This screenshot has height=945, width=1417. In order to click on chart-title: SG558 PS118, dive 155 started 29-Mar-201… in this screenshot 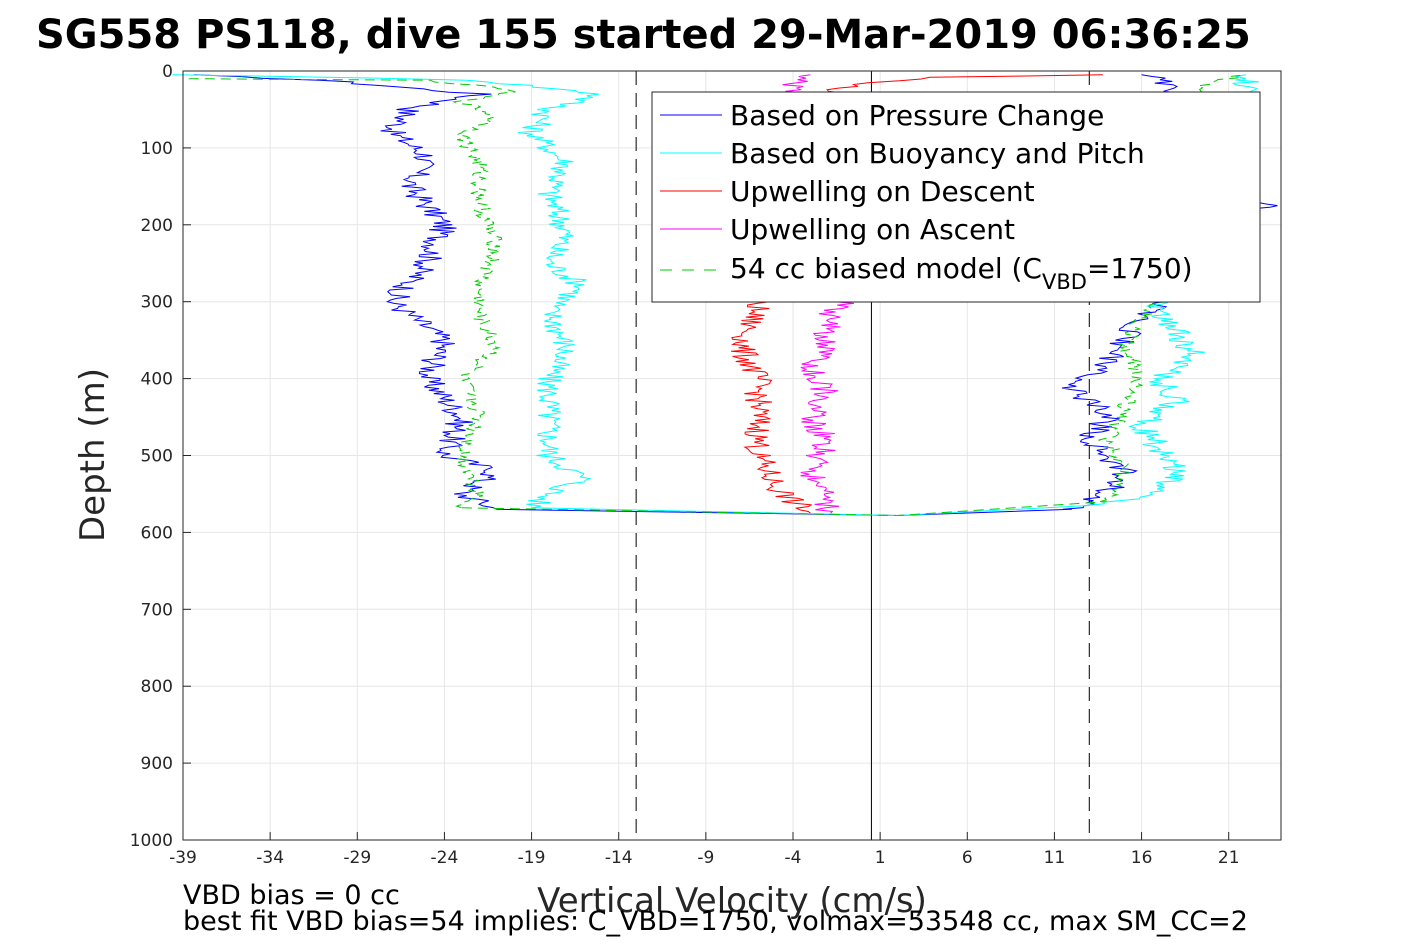, I will do `click(643, 35)`.